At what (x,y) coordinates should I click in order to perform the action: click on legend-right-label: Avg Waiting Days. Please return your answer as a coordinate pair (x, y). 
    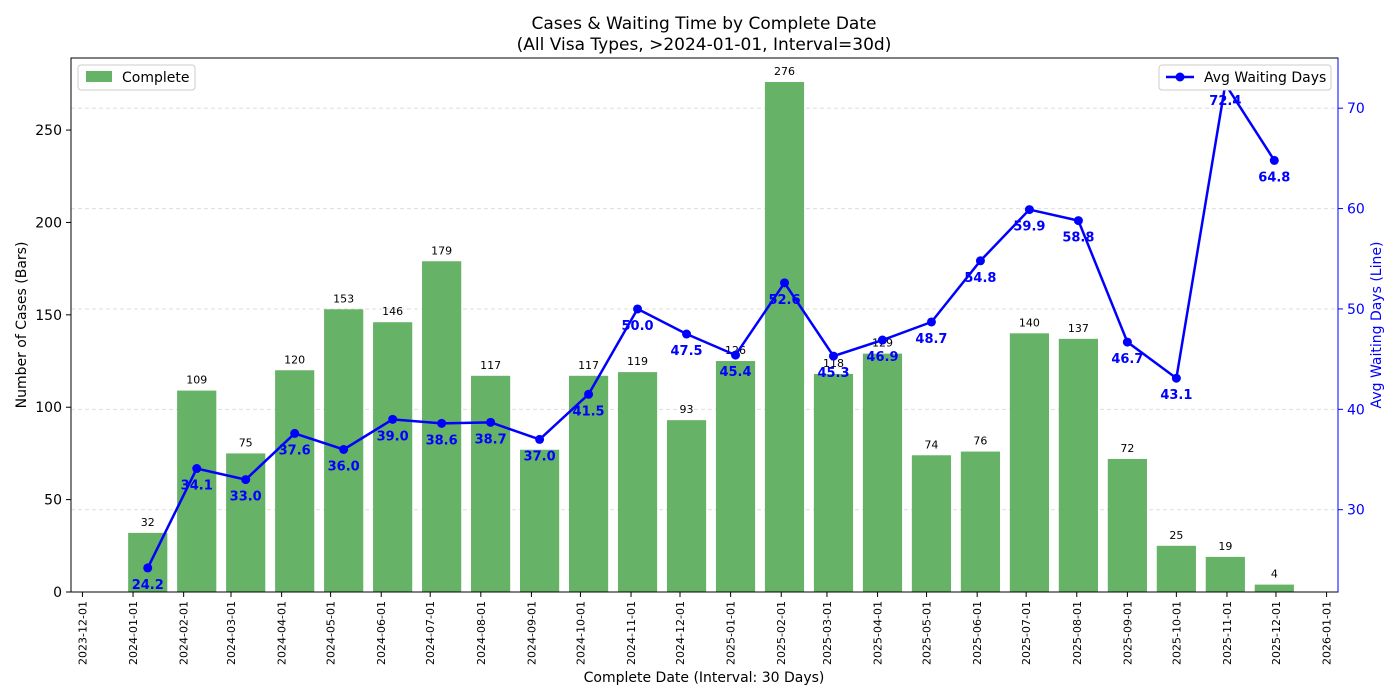
    Looking at the image, I should click on (1265, 78).